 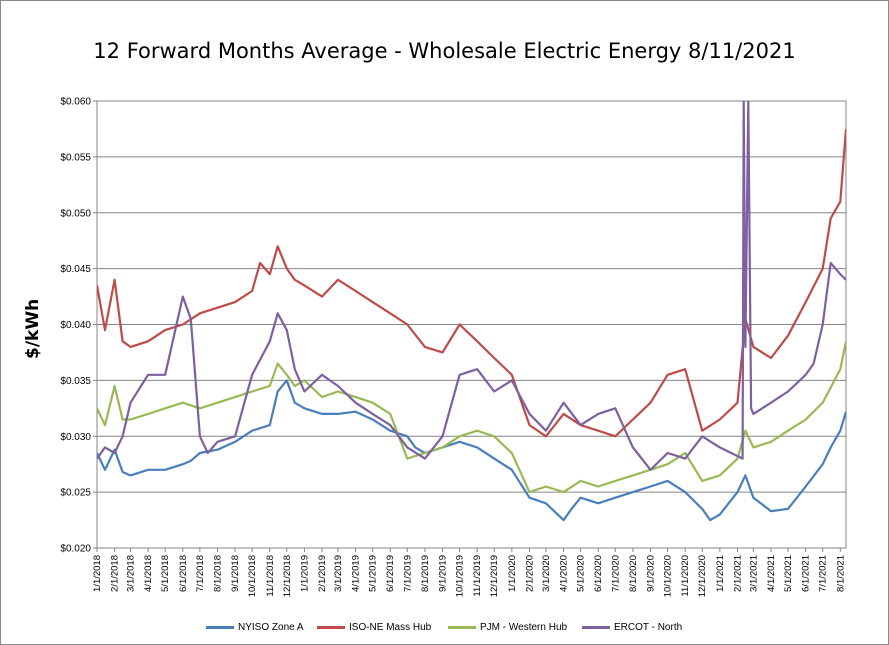 I want to click on x-tick-label: 3/1/2019, so click(x=338, y=573).